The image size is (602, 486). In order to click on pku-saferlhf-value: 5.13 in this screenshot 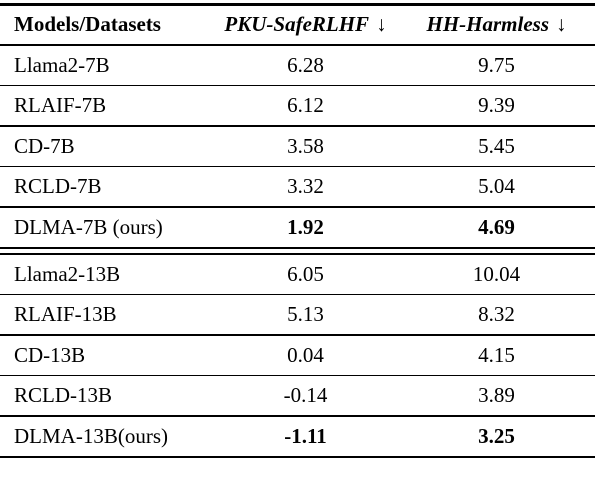, I will do `click(305, 314)`.